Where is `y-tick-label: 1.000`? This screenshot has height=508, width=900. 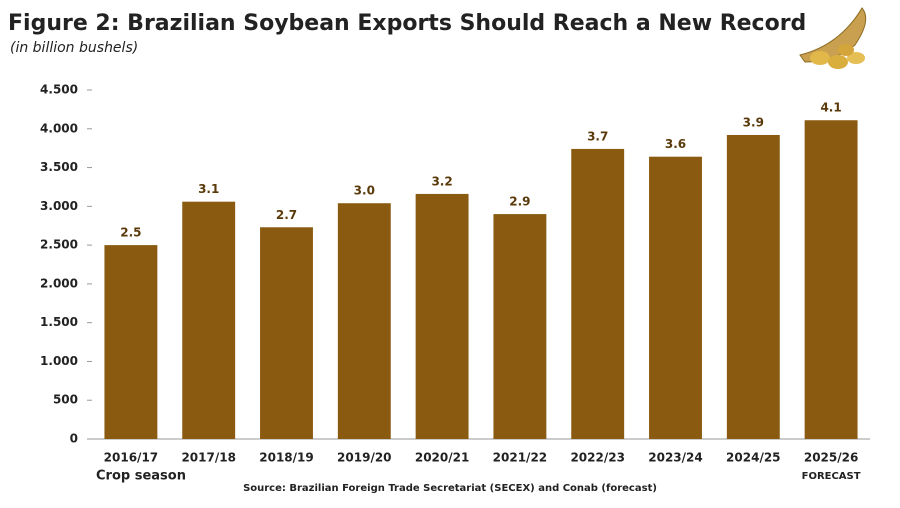
y-tick-label: 1.000 is located at coordinates (59, 361).